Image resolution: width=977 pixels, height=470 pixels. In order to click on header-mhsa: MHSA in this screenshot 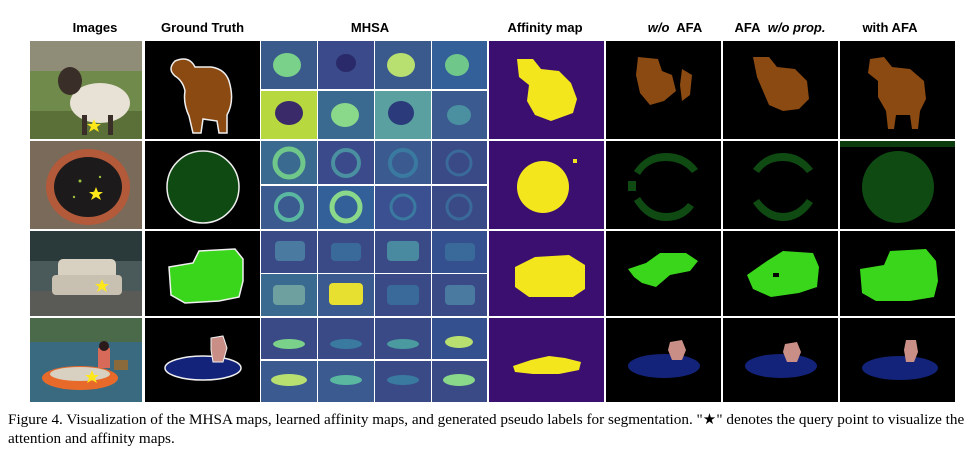, I will do `click(370, 27)`.